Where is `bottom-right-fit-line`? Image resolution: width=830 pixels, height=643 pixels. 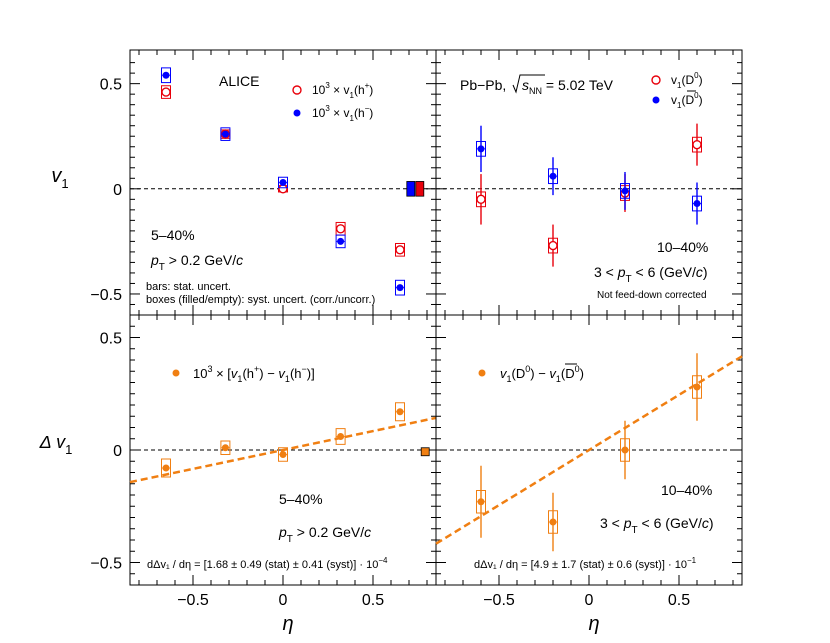 bottom-right-fit-line is located at coordinates (589, 450).